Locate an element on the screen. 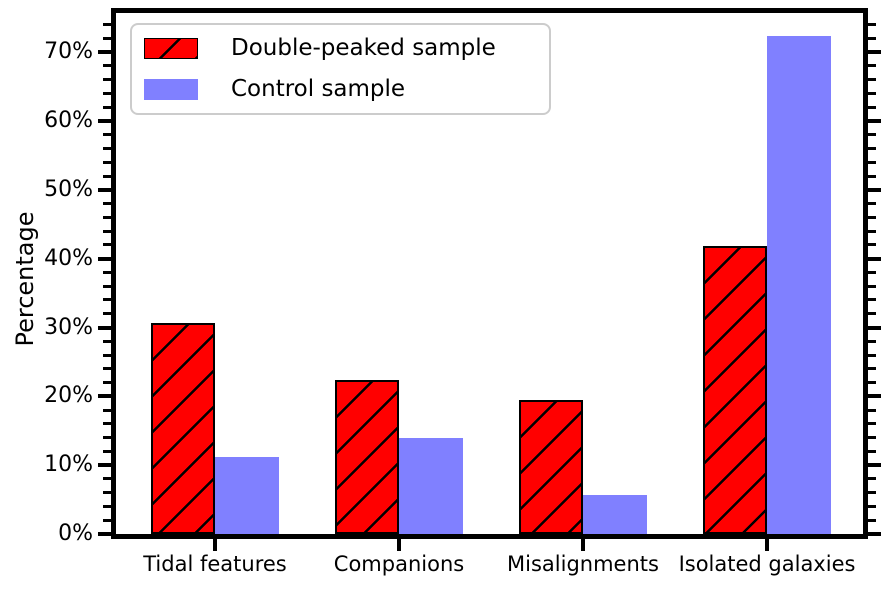 The height and width of the screenshot is (590, 889). x-tick-label-tidal-features: Tidal features is located at coordinates (215, 564).